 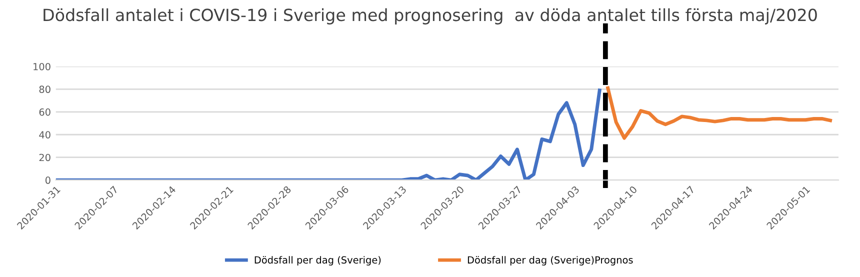 What do you see at coordinates (47, 180) in the screenshot?
I see `y-tick-label: 0` at bounding box center [47, 180].